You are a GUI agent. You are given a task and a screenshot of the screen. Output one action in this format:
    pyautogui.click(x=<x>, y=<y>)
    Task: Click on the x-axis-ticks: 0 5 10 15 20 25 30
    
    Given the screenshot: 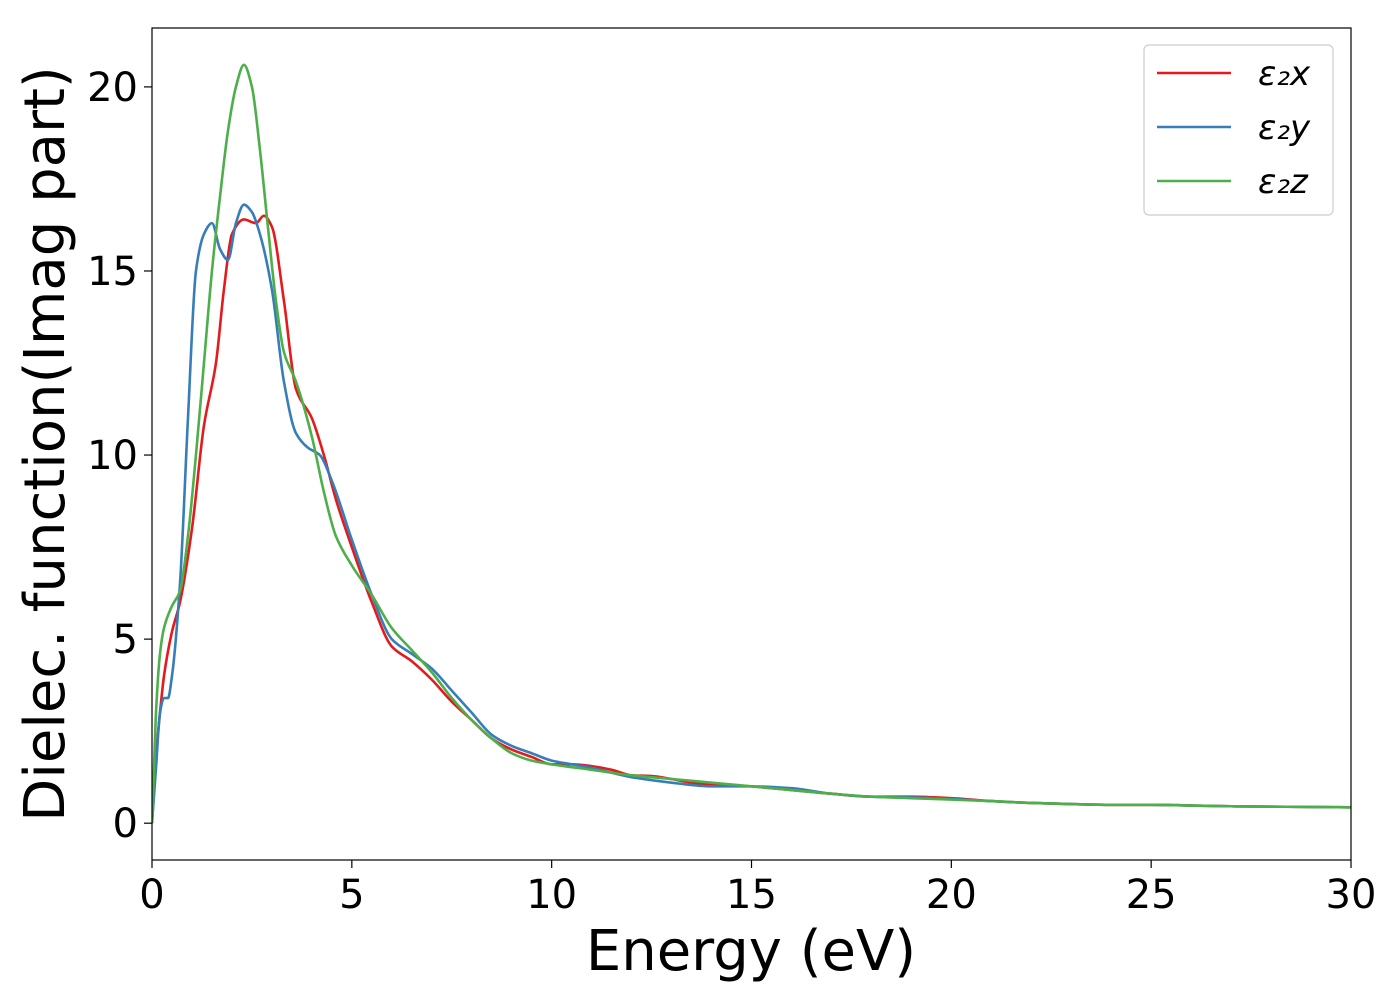 What is the action you would take?
    pyautogui.click(x=757, y=889)
    